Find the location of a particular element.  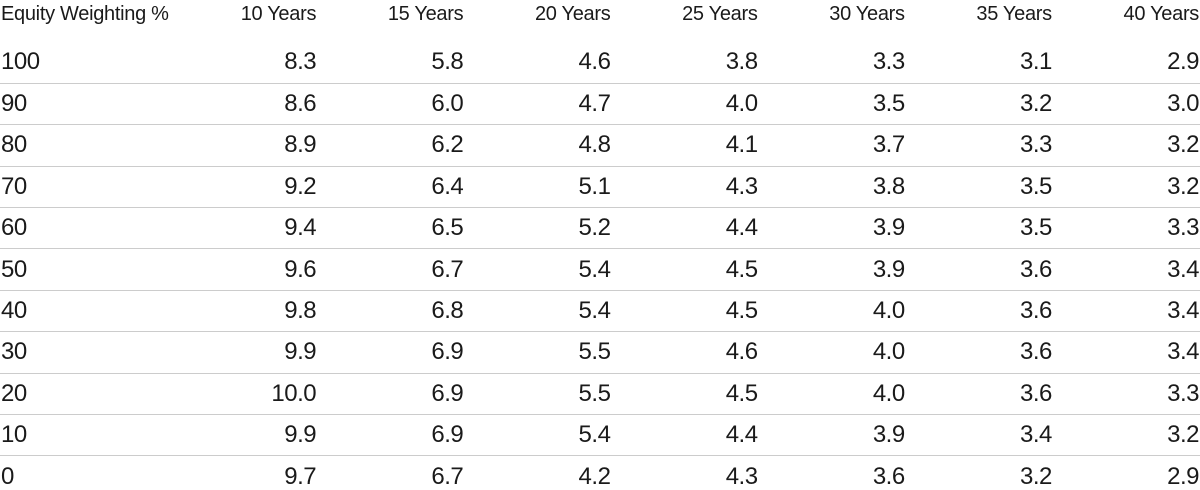

table-row: 100 8.3 5.8 4.6 3.8 3.3 3.1 2.9 is located at coordinates (600, 62).